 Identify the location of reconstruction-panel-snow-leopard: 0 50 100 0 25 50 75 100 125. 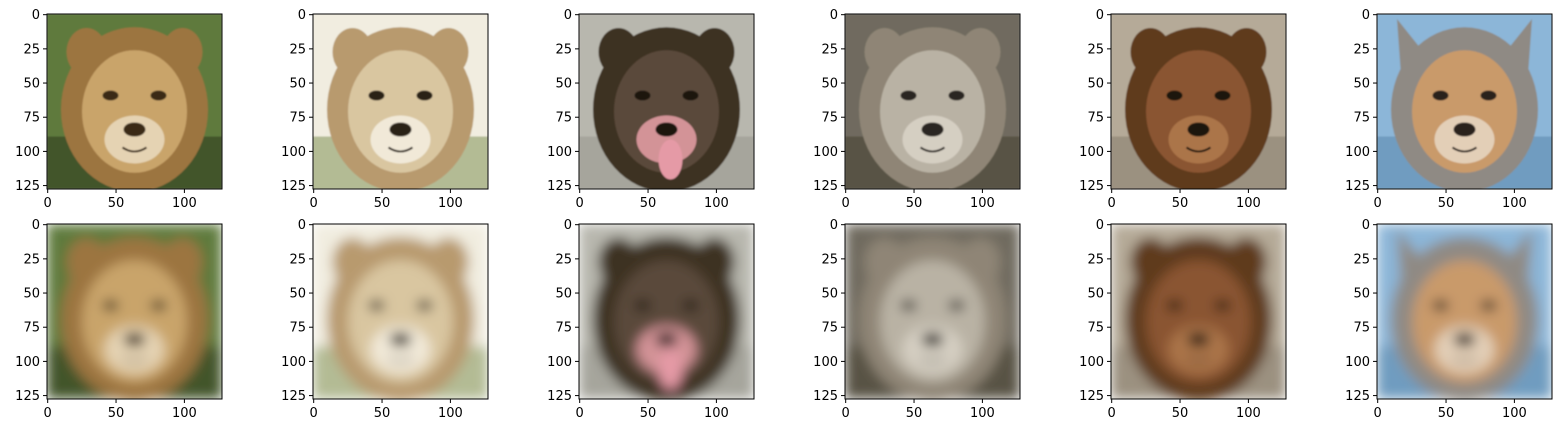
(917, 319).